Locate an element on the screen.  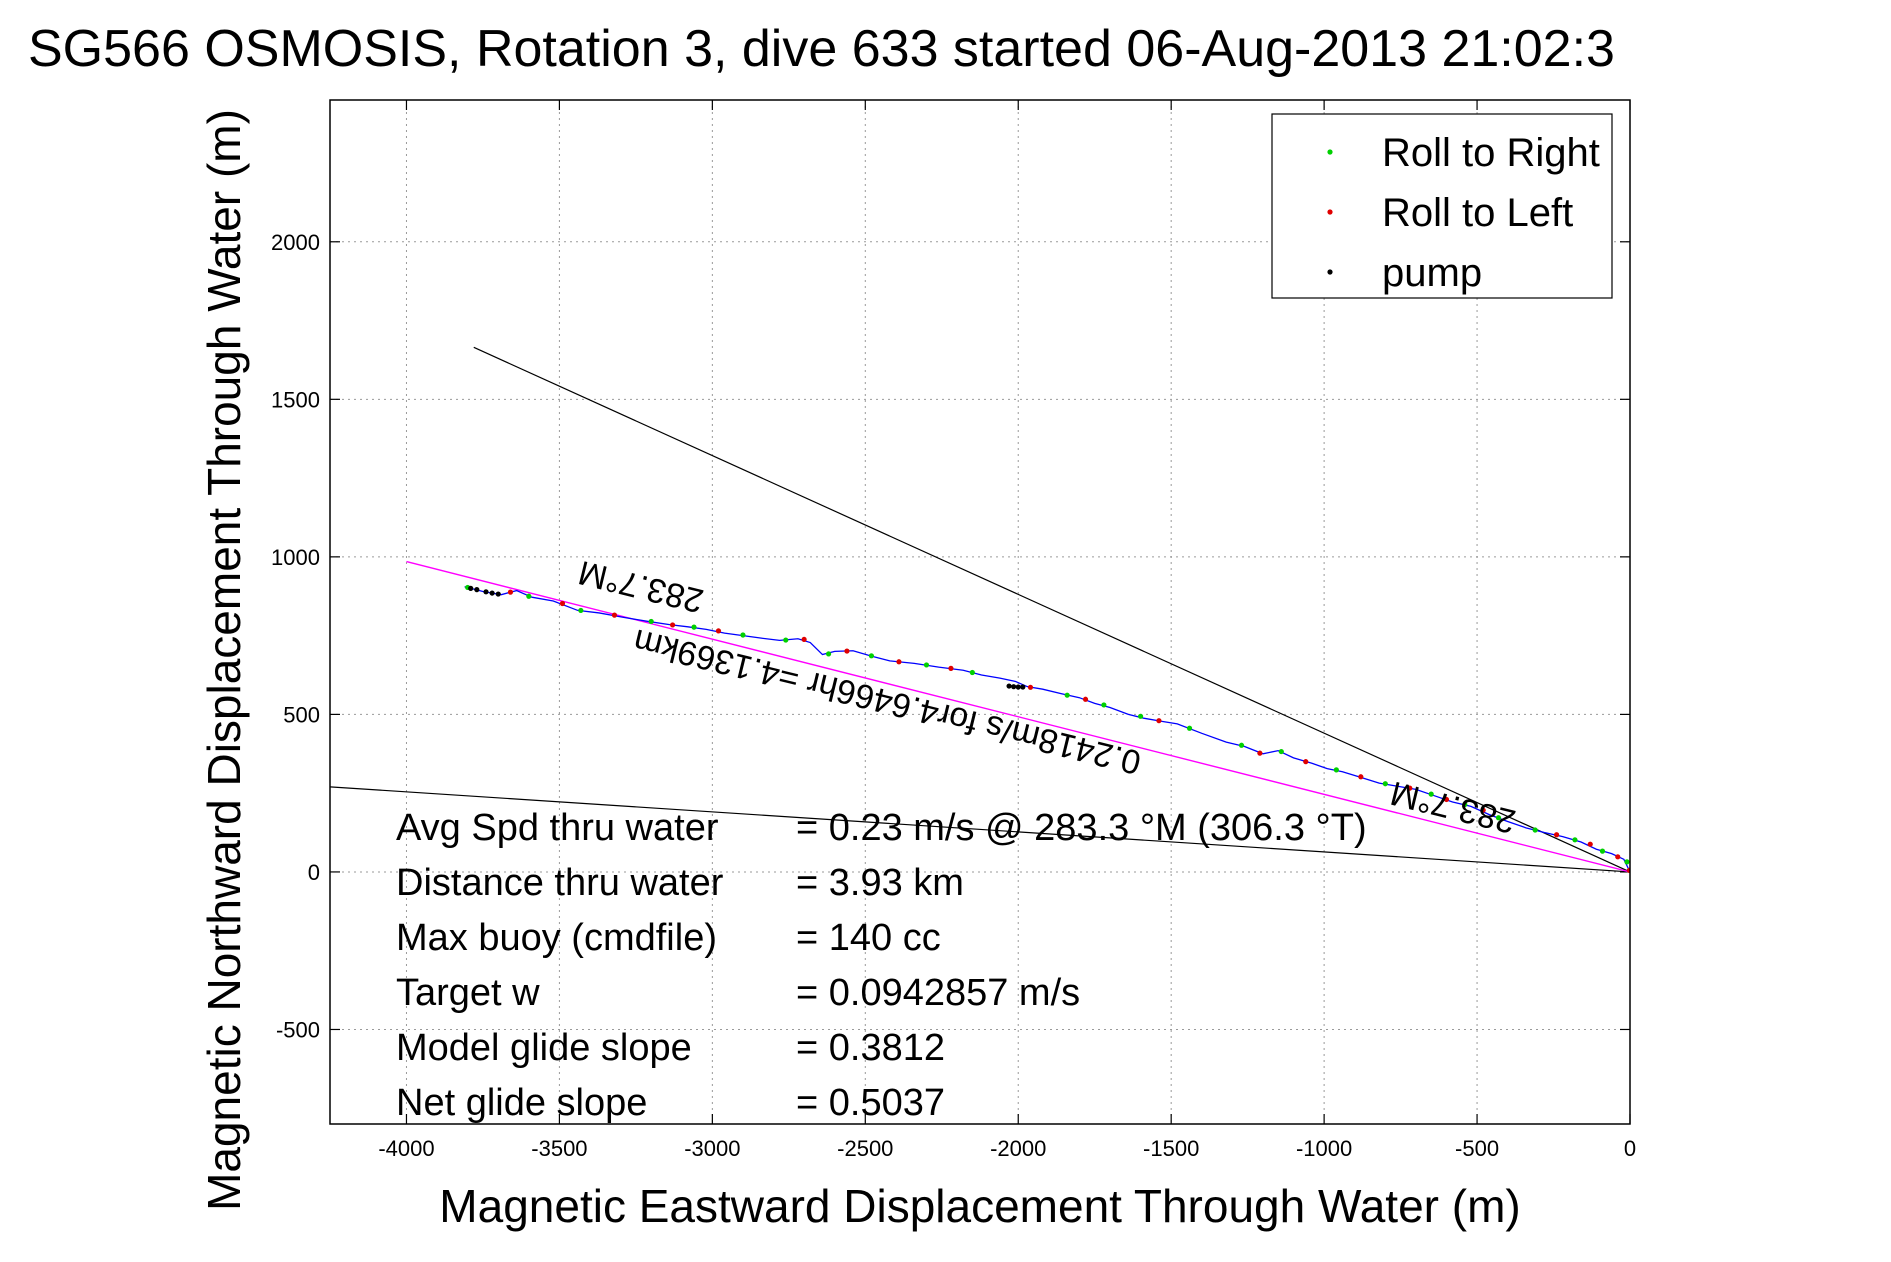
heading-boundary-line is located at coordinates (980, 829).